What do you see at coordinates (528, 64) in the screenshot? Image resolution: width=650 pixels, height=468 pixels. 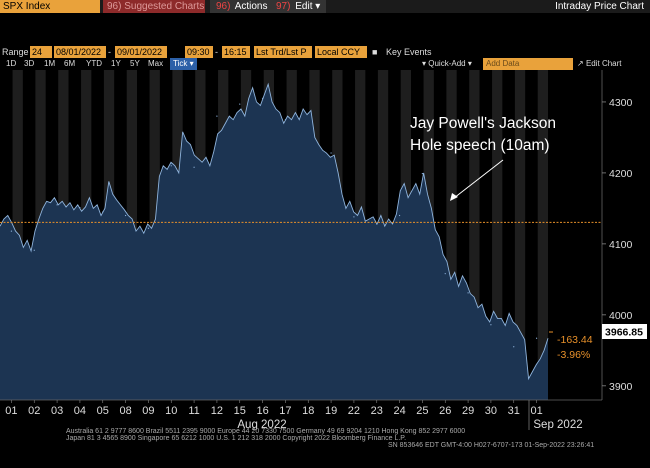 I see `add-data-input: Add Data` at bounding box center [528, 64].